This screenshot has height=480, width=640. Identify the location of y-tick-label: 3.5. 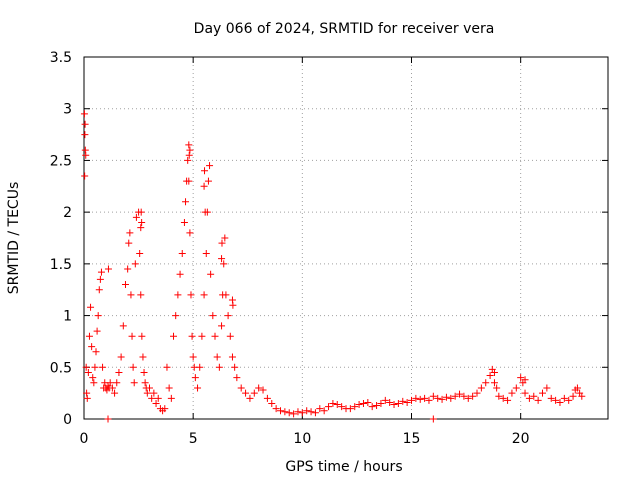
(61, 58).